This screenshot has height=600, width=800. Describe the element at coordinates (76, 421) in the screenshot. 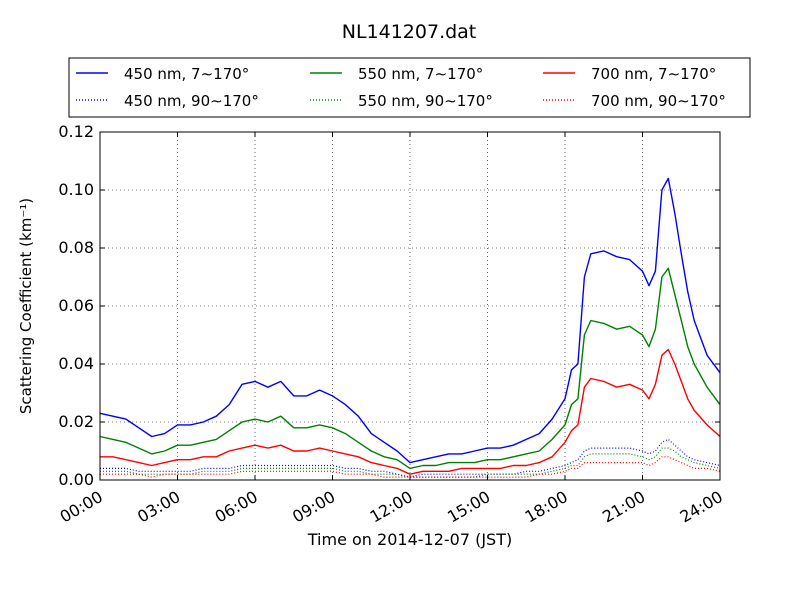

I see `y-tick-label: 0.02` at that location.